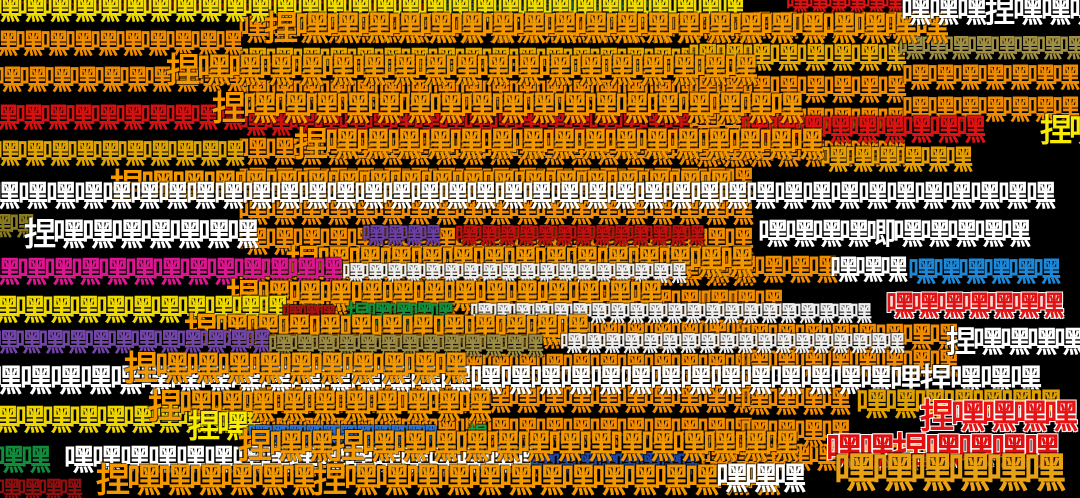 The height and width of the screenshot is (498, 1080). I want to click on text-line-blue-small-row: 嘿嘿嘿嘿嘿嘿嘿嘿嘿嘿嘿, so click(343, 434).